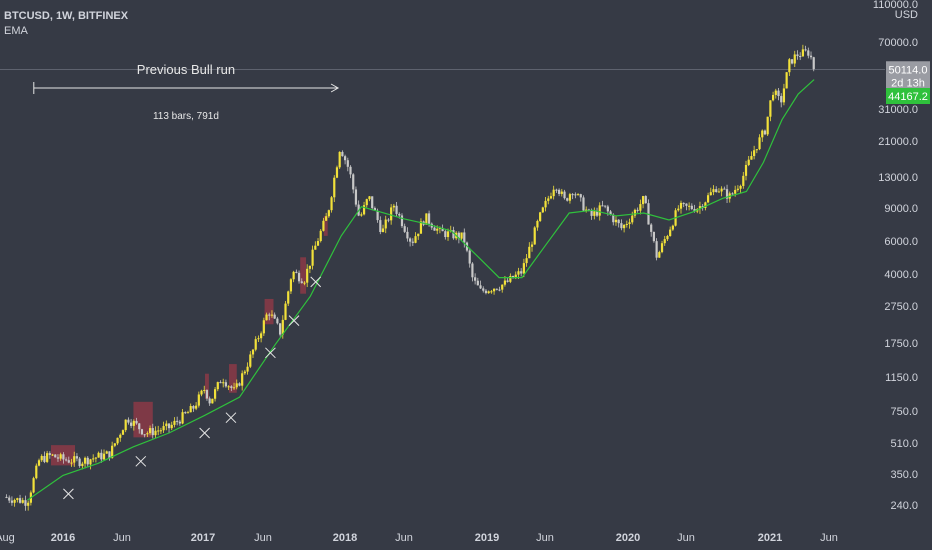 This screenshot has width=932, height=550. I want to click on y-tick-label: 70000.0, so click(898, 43).